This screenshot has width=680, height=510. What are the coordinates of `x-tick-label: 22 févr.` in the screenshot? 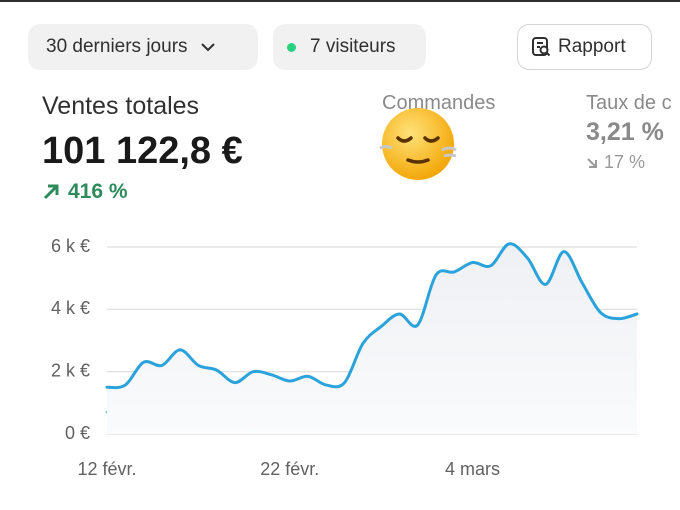 It's located at (289, 469).